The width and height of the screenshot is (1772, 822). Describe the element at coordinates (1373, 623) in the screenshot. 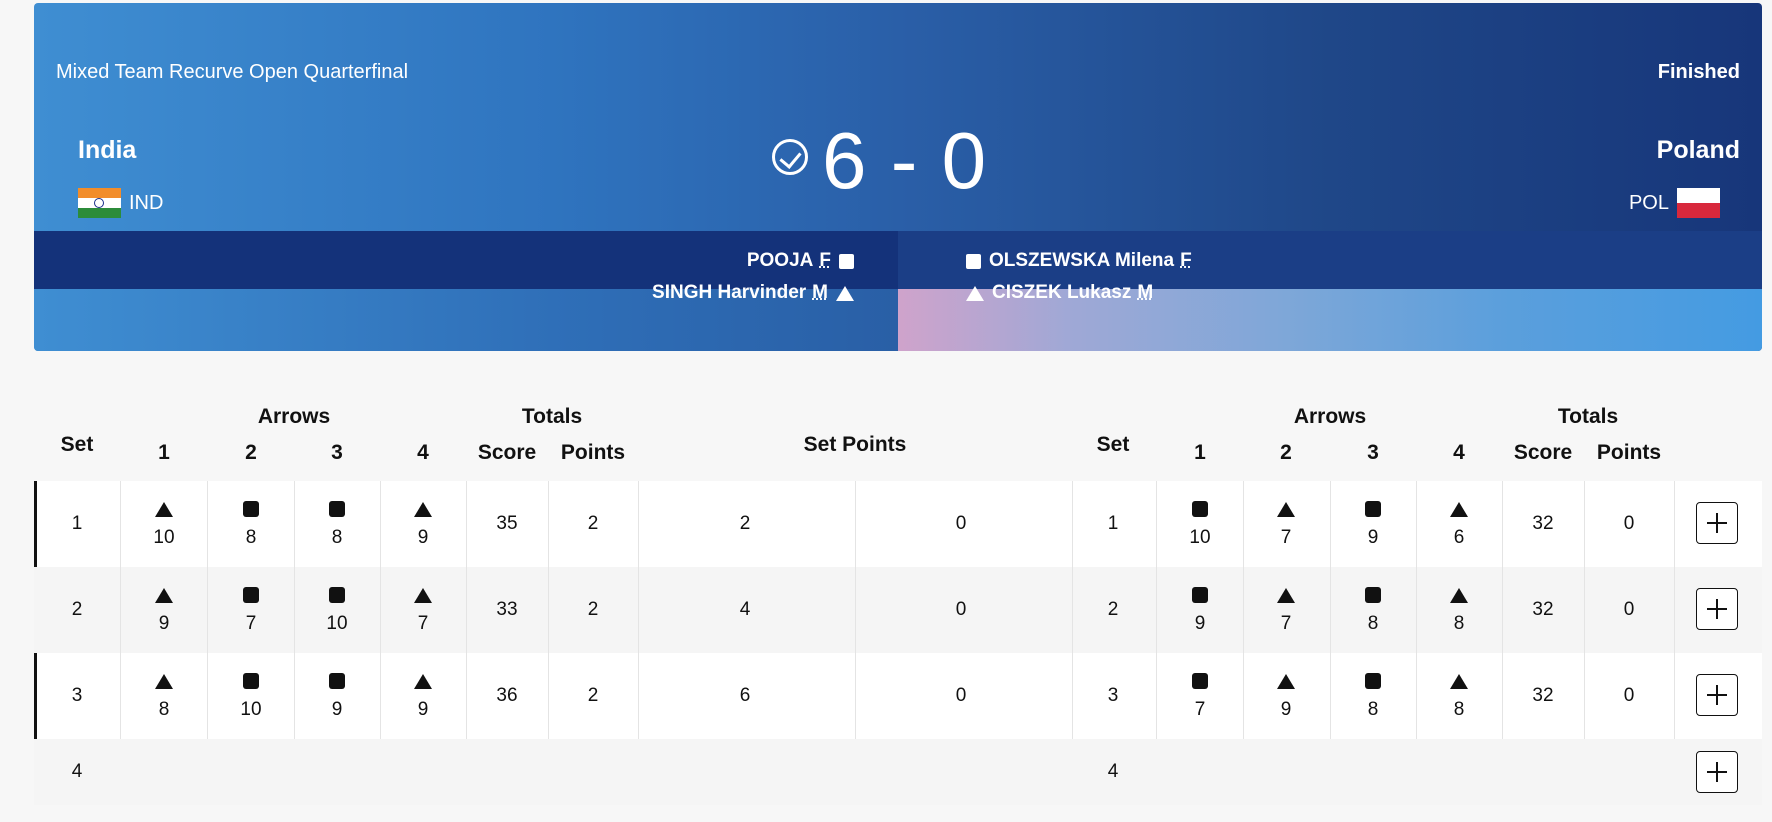

I see `right-arrow-3-value: 8` at that location.